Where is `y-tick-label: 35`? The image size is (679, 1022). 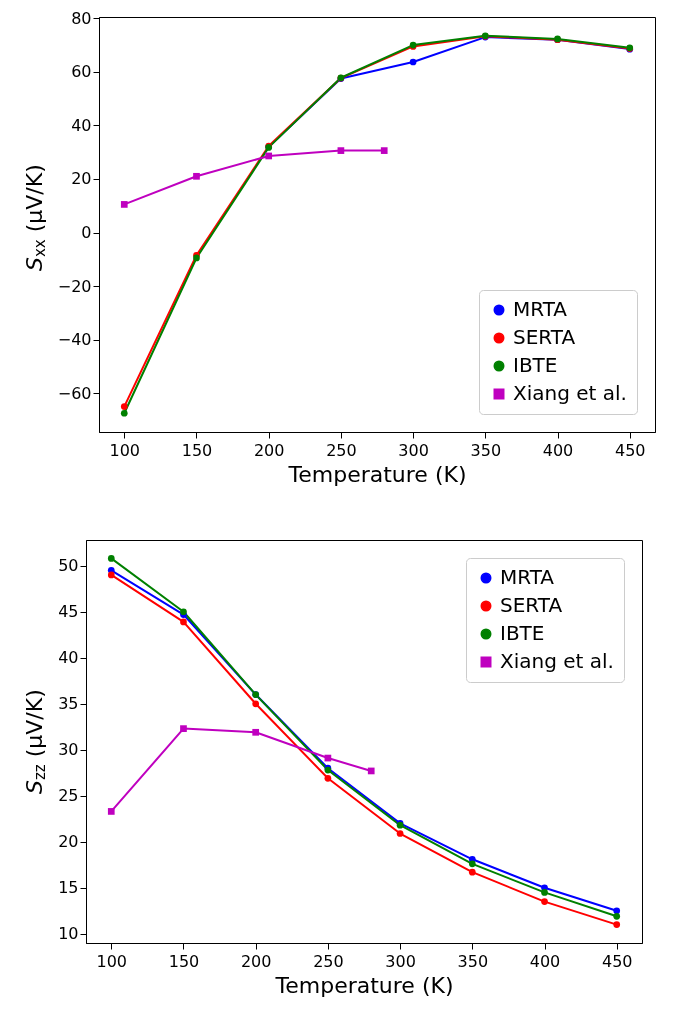 y-tick-label: 35 is located at coordinates (68, 704).